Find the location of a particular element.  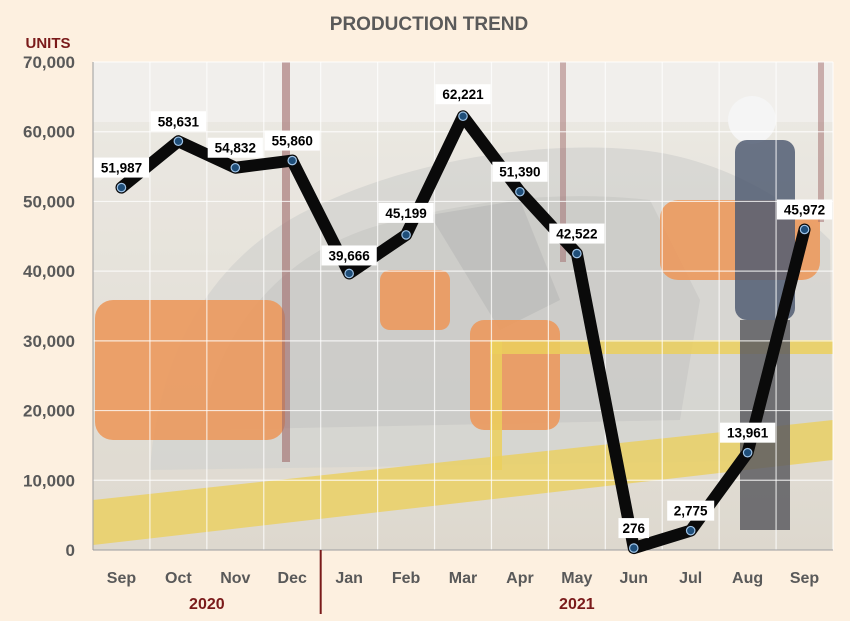

y-tick-label: 10,000 is located at coordinates (49, 480).